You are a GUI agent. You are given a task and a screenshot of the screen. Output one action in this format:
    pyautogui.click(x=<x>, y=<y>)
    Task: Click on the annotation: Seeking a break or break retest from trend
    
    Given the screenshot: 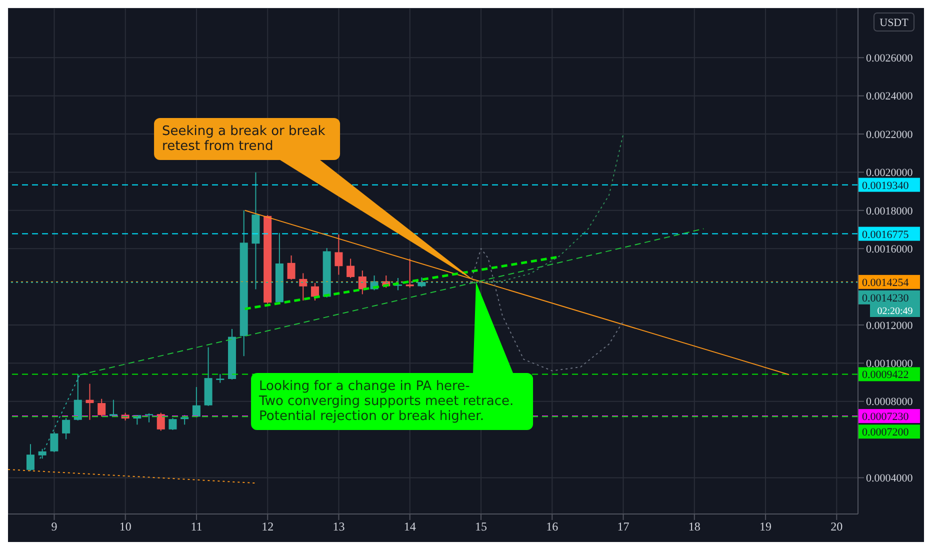 What is the action you would take?
    pyautogui.click(x=244, y=139)
    